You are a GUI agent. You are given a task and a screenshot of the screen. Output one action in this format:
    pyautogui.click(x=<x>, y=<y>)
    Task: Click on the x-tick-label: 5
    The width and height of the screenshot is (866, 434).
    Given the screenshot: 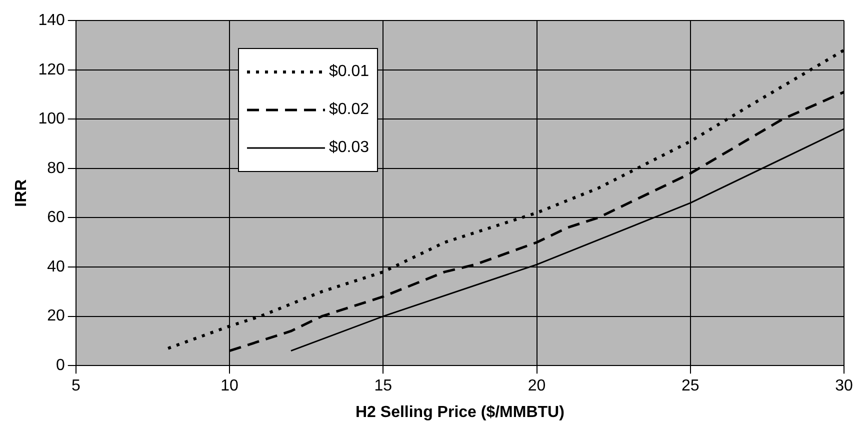 What is the action you would take?
    pyautogui.click(x=75, y=386)
    